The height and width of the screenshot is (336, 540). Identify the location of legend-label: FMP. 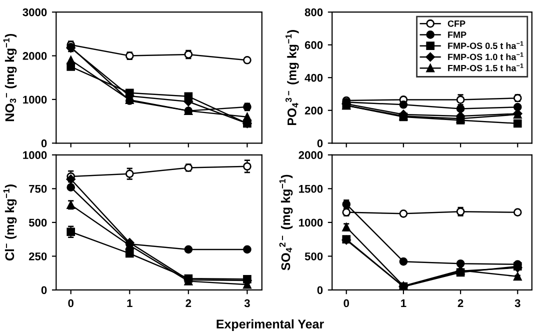
(457, 35).